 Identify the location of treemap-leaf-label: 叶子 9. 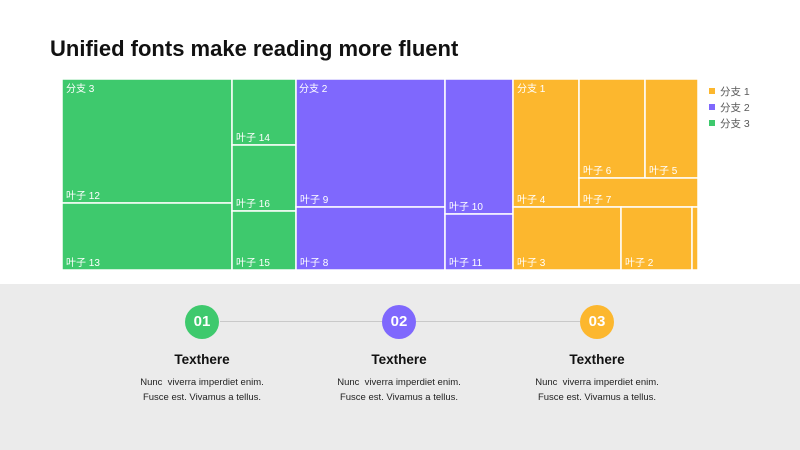
(314, 200).